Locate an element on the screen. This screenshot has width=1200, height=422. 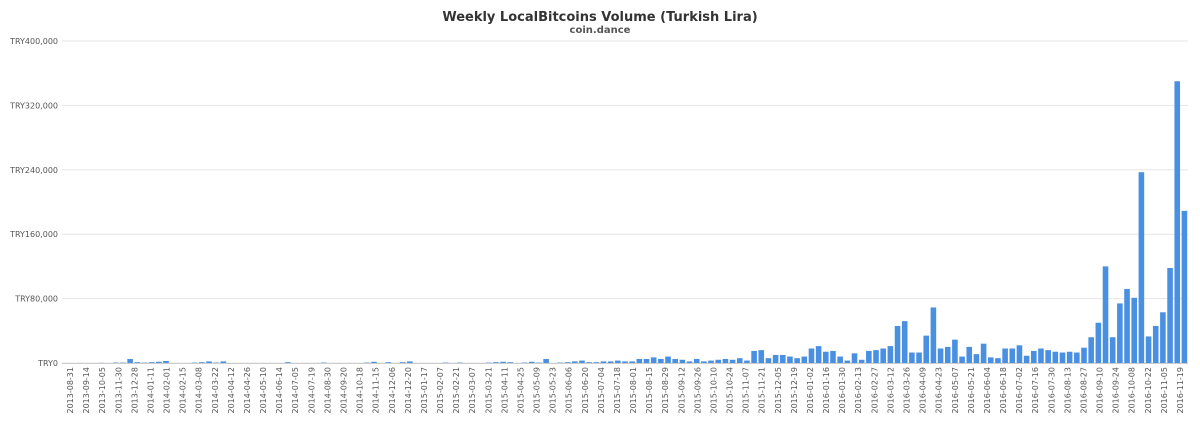
x-tick-label: 2014-12-06 is located at coordinates (392, 390).